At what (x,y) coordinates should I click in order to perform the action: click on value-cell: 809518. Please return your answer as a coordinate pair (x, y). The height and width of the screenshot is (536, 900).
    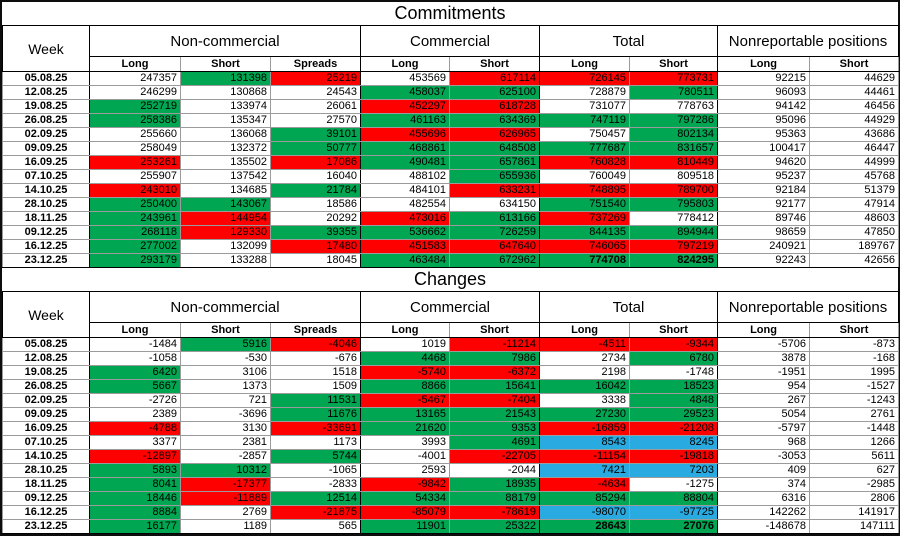
    Looking at the image, I should click on (674, 176).